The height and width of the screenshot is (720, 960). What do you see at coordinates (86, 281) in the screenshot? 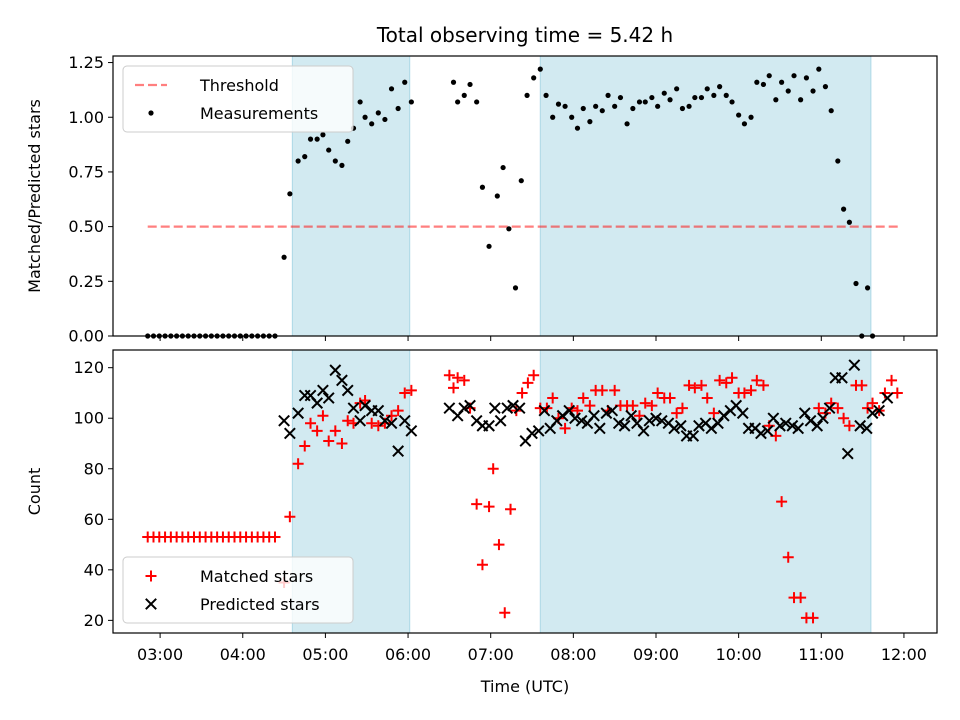
I see `y-tick-label: 0.25` at bounding box center [86, 281].